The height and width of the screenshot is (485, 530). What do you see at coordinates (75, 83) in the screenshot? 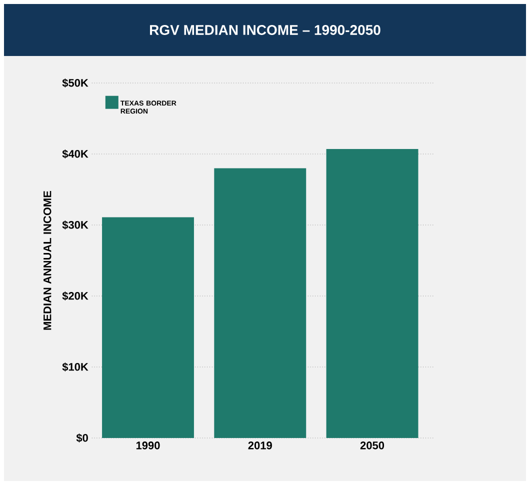
I see `y-tick-label: $50K` at bounding box center [75, 83].